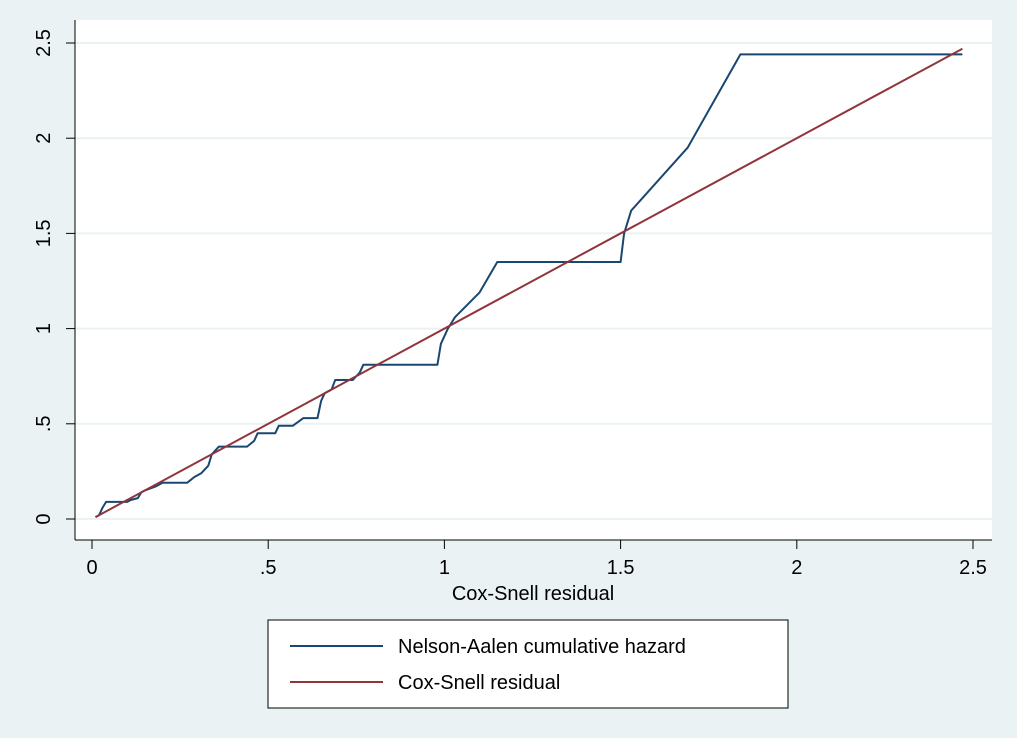 Image resolution: width=1017 pixels, height=738 pixels. I want to click on x-tick-label-1: .5, so click(268, 568).